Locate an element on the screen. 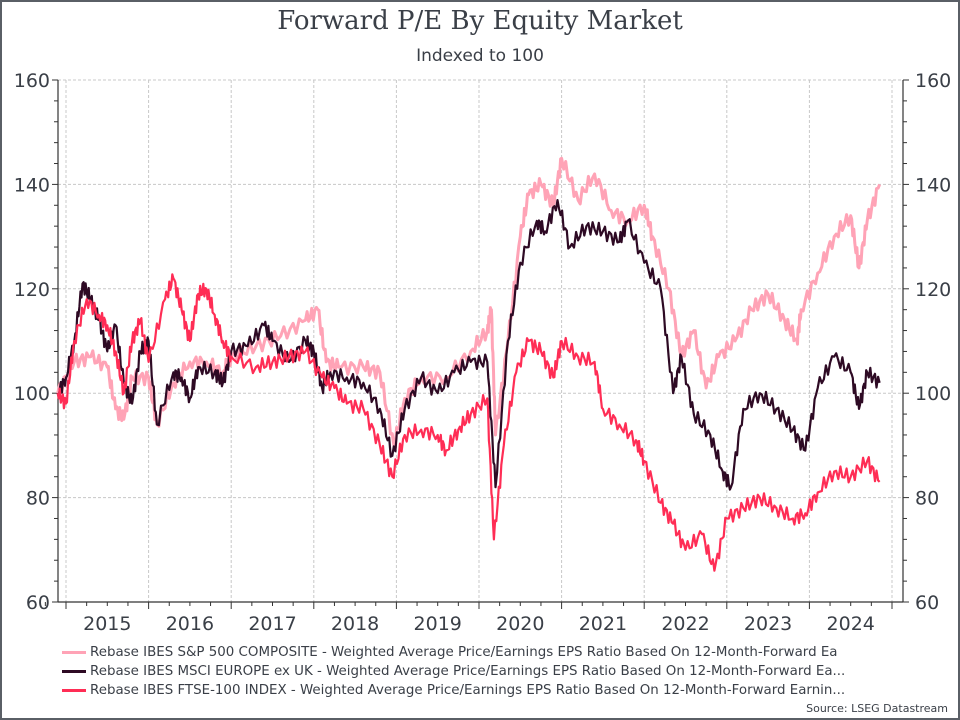 The width and height of the screenshot is (960, 720). x-tick-label: 2015 is located at coordinates (107, 624).